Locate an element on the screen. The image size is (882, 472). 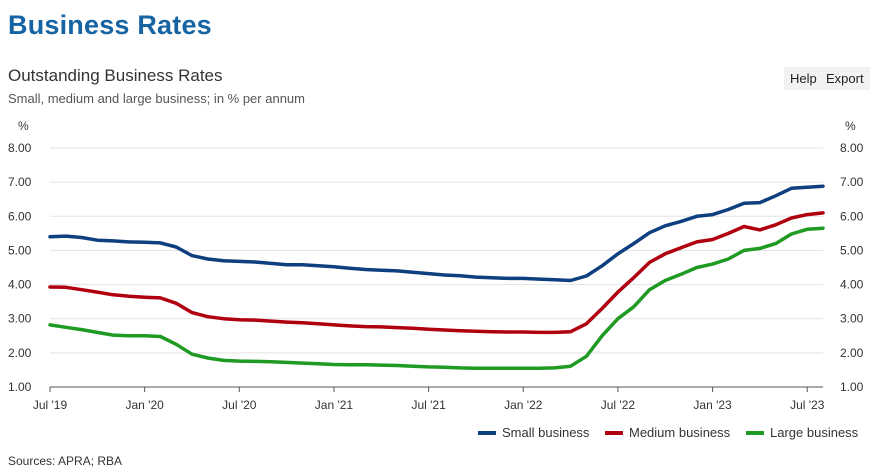
y-tick-label-left: 6.00 is located at coordinates (20, 216).